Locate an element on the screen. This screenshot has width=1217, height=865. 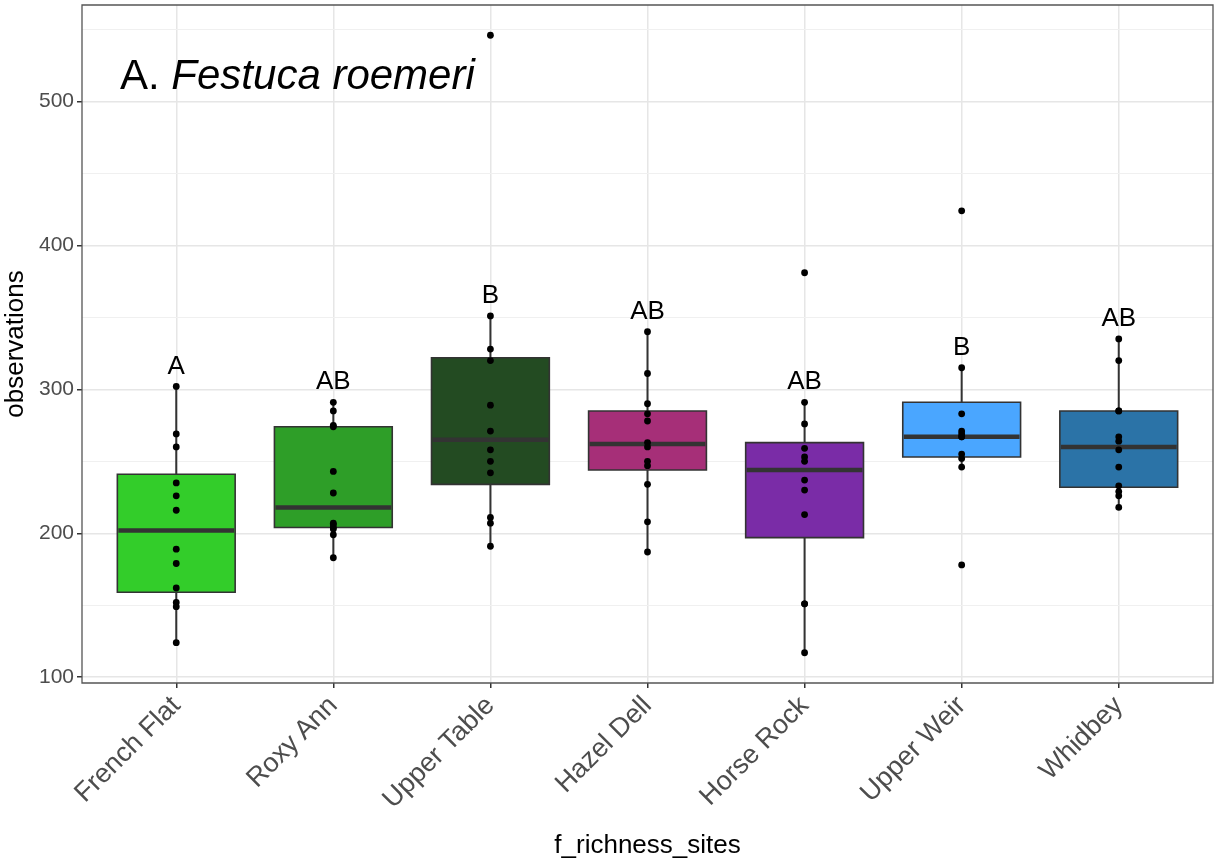
annotation: A is located at coordinates (176, 364).